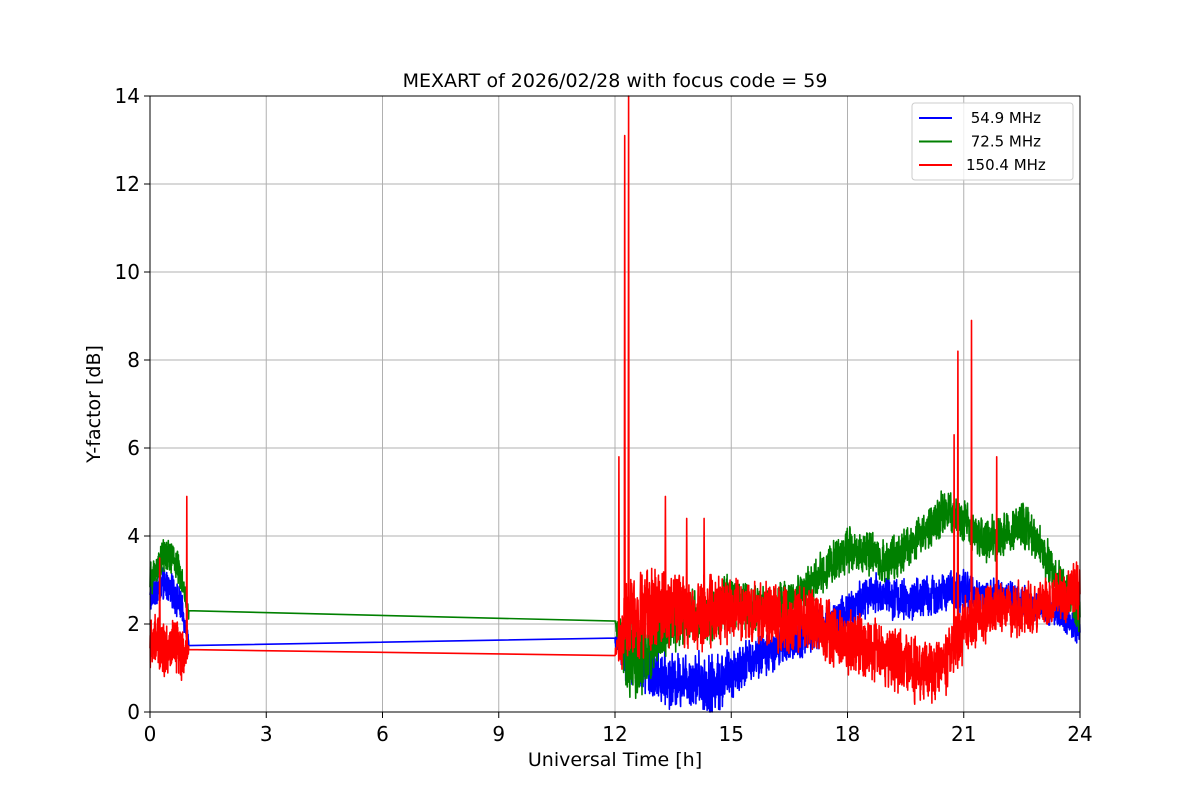  What do you see at coordinates (963, 734) in the screenshot?
I see `x-tick-label: 21` at bounding box center [963, 734].